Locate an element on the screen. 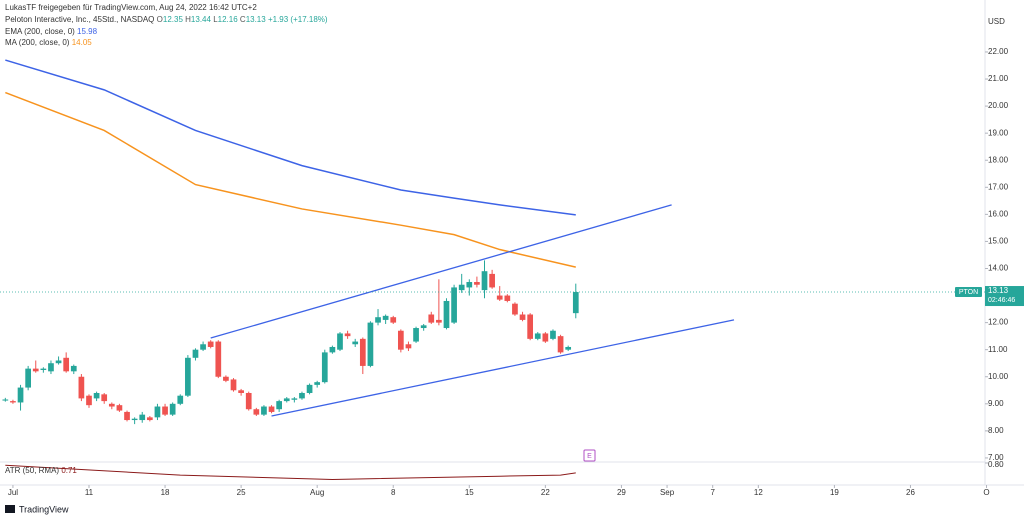 The width and height of the screenshot is (1024, 520). y-tick-label: 11.00 is located at coordinates (998, 349).